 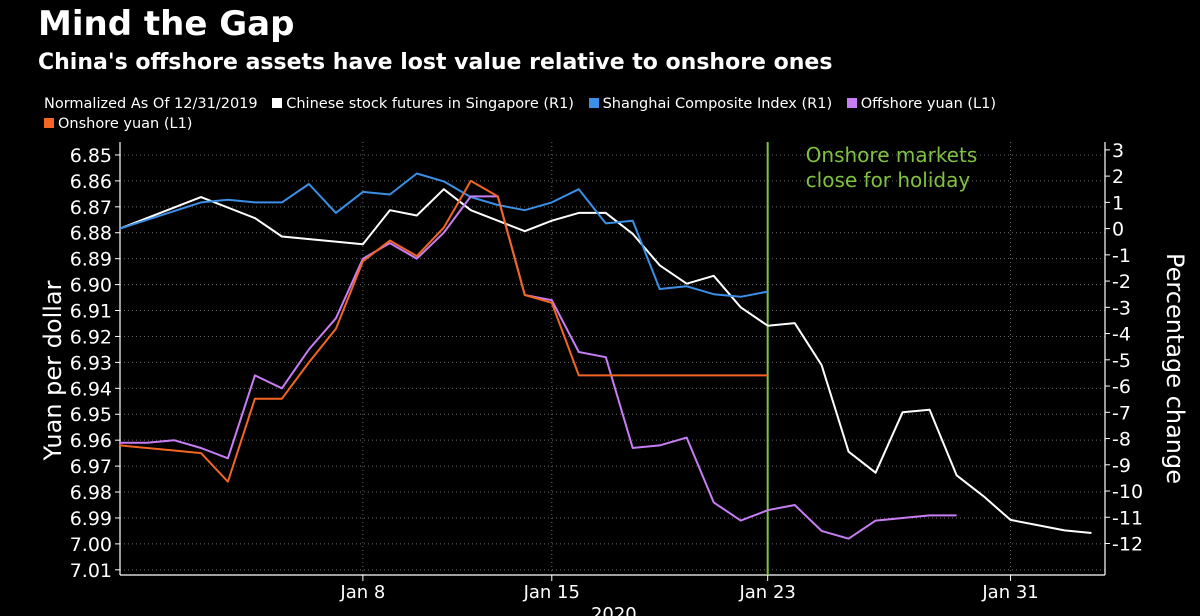 I want to click on left-tick-label: 6.89, so click(x=91, y=260).